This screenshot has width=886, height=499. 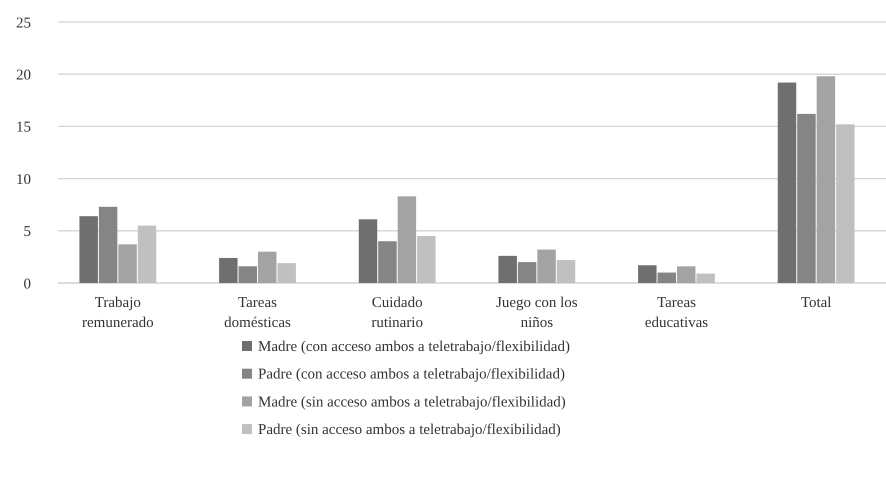 What do you see at coordinates (537, 313) in the screenshot?
I see `x-tick-label: Juego con los niños` at bounding box center [537, 313].